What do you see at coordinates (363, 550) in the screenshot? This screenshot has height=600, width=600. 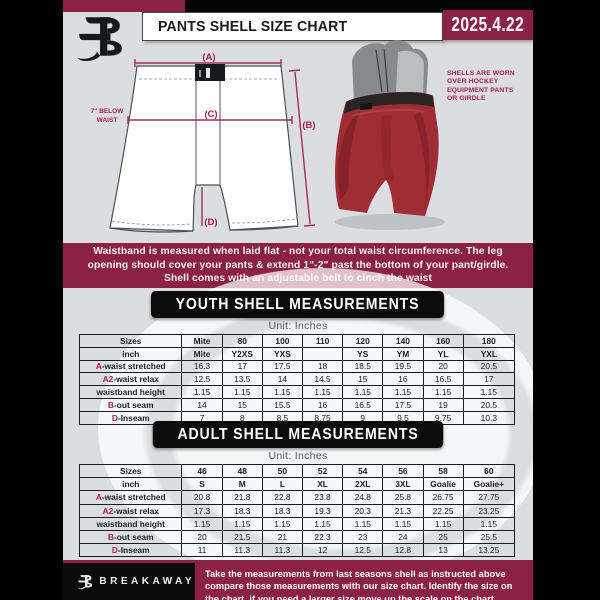 I see `table-cell: 12.5` at bounding box center [363, 550].